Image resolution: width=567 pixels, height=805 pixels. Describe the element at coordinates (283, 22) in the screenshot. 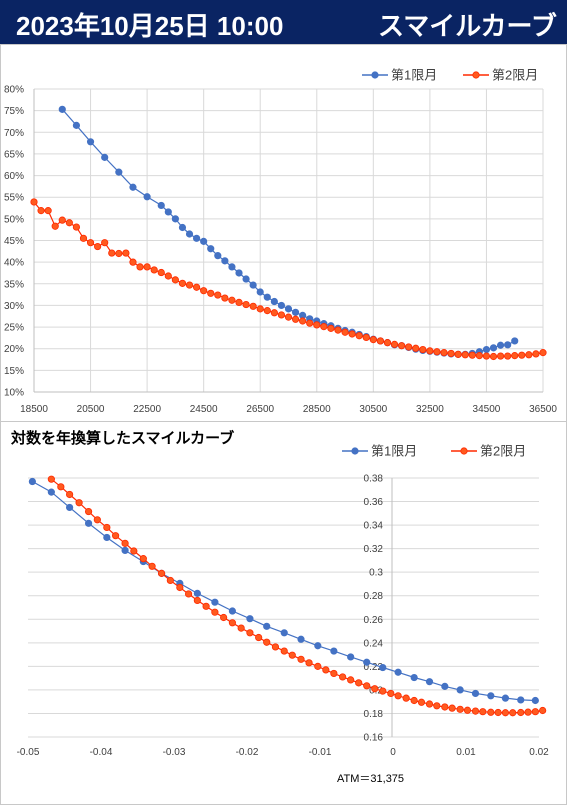

I see `header-banner: 2023年10月25日 10:00 スマイルカーブ` at that location.